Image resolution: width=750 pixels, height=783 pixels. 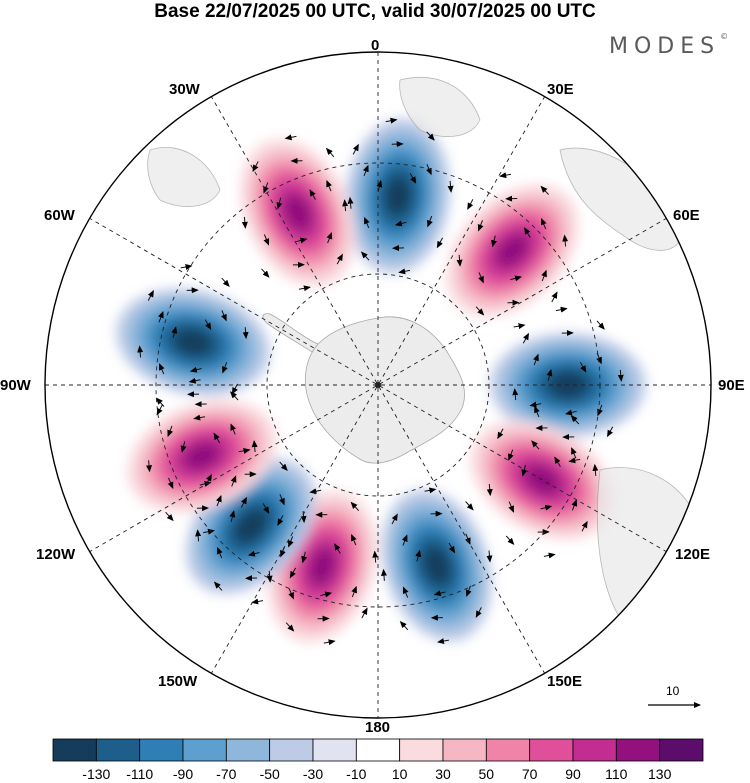 I want to click on lon-label-120e: 120E, so click(x=693, y=554).